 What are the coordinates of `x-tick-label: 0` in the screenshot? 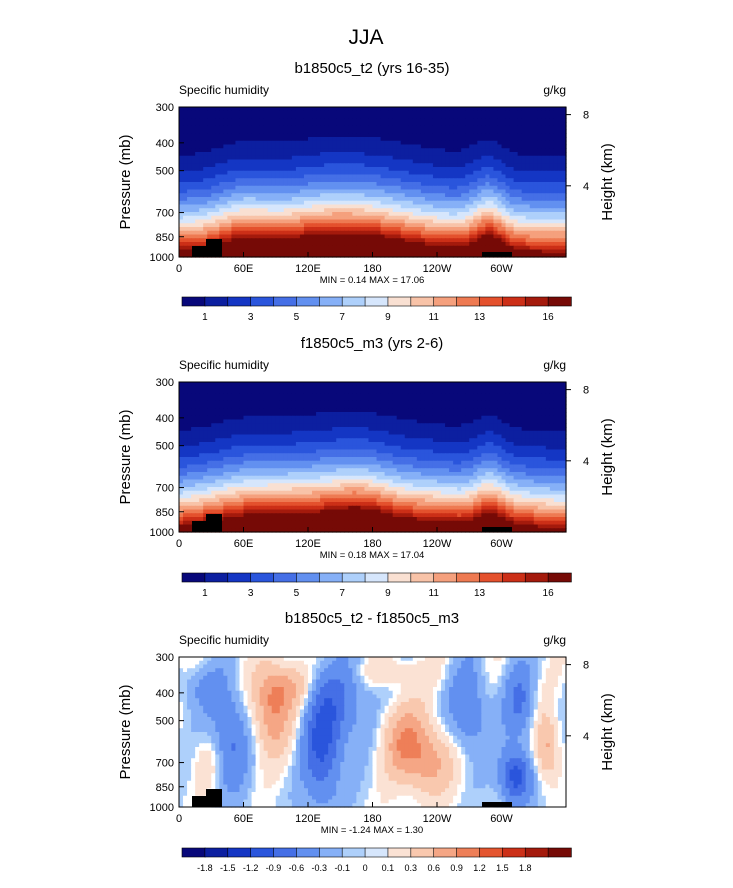 It's located at (179, 544).